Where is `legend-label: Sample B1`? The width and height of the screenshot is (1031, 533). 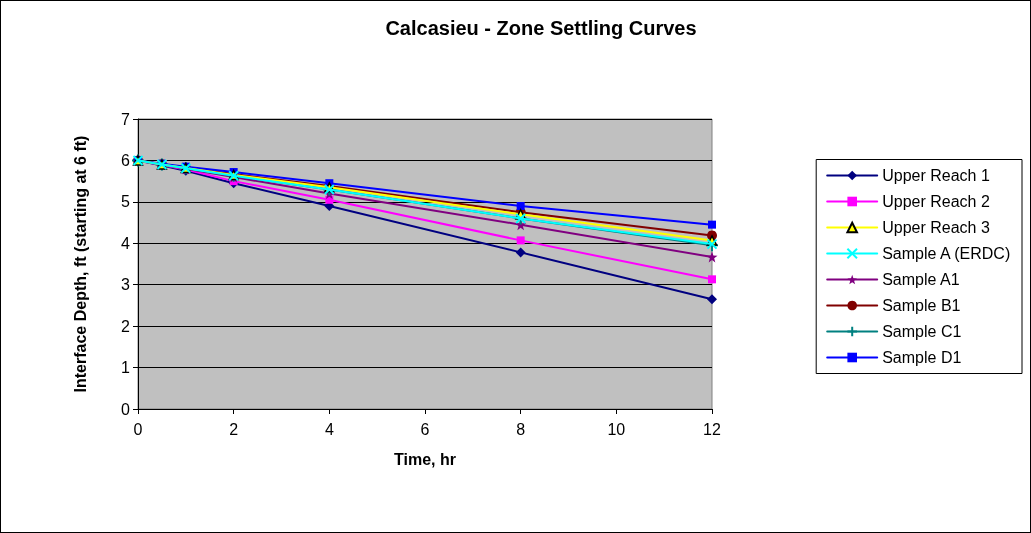 legend-label: Sample B1 is located at coordinates (921, 305).